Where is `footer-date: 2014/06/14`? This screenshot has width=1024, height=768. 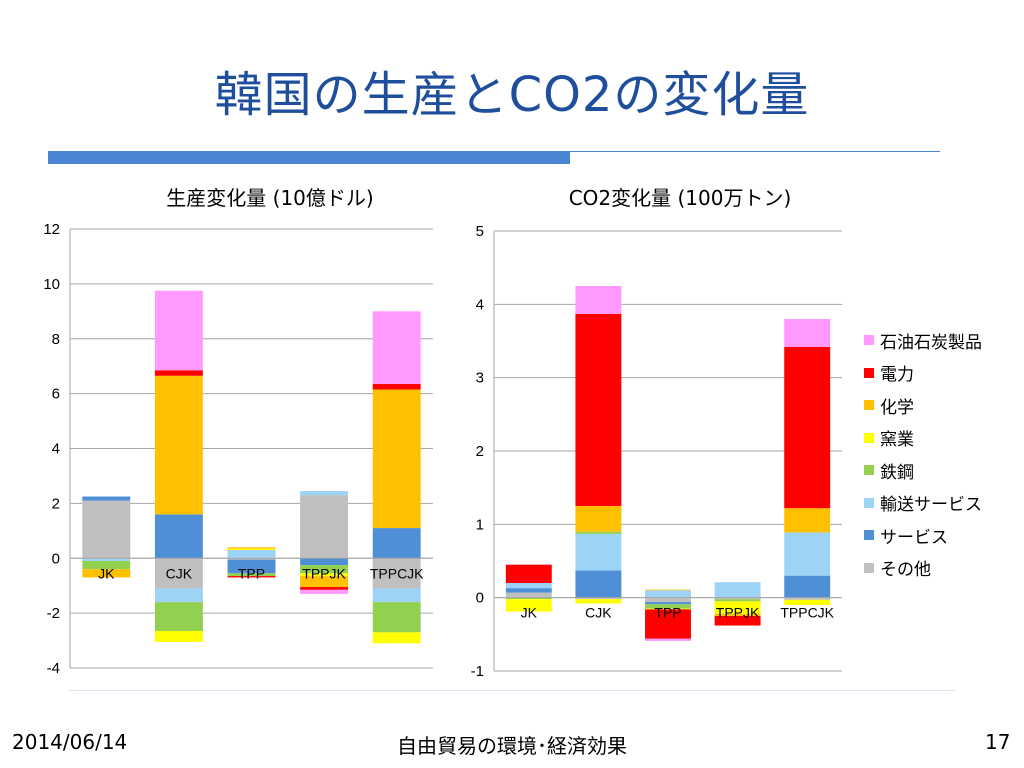 footer-date: 2014/06/14 is located at coordinates (70, 742).